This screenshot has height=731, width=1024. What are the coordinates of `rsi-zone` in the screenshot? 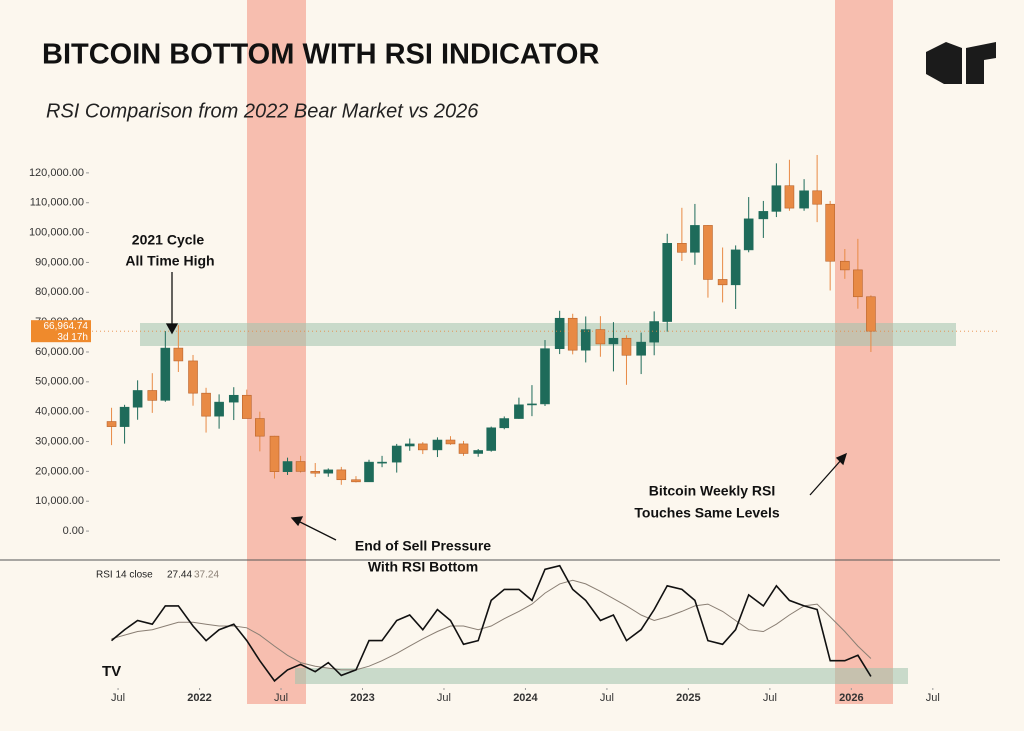 It's located at (601, 676).